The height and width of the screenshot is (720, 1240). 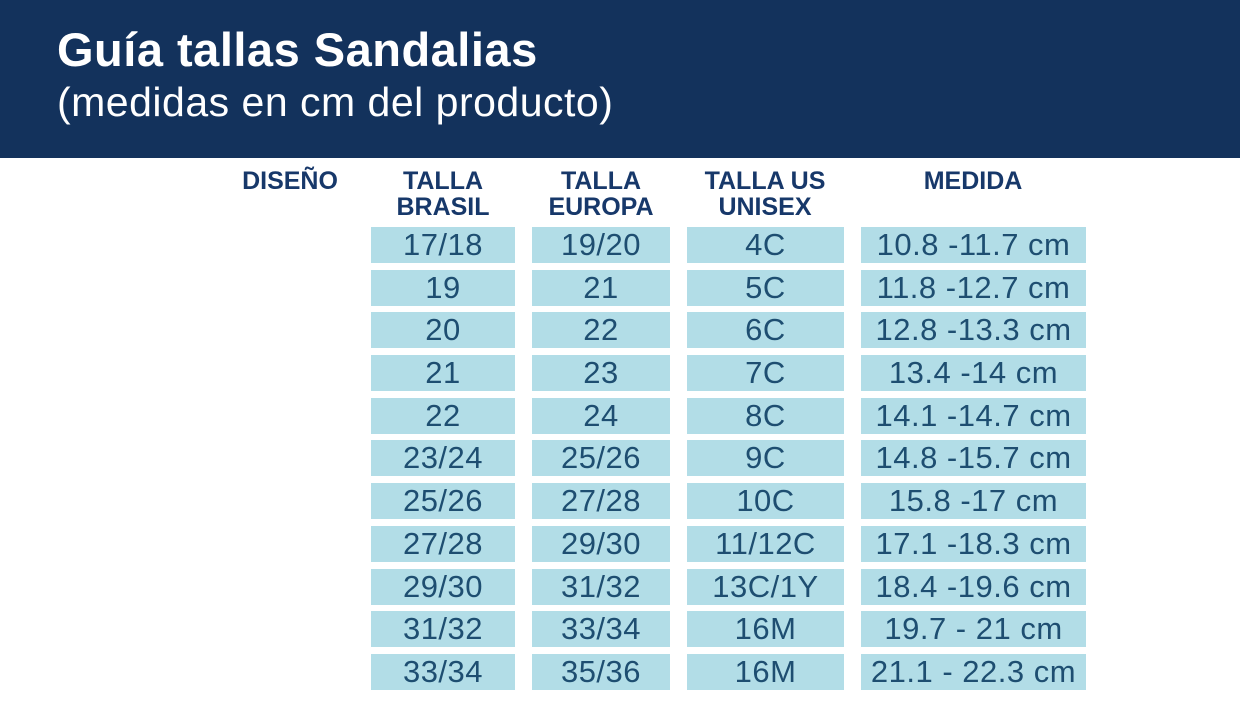 What do you see at coordinates (765, 586) in the screenshot?
I see `table-cell-us: 13C/1Y` at bounding box center [765, 586].